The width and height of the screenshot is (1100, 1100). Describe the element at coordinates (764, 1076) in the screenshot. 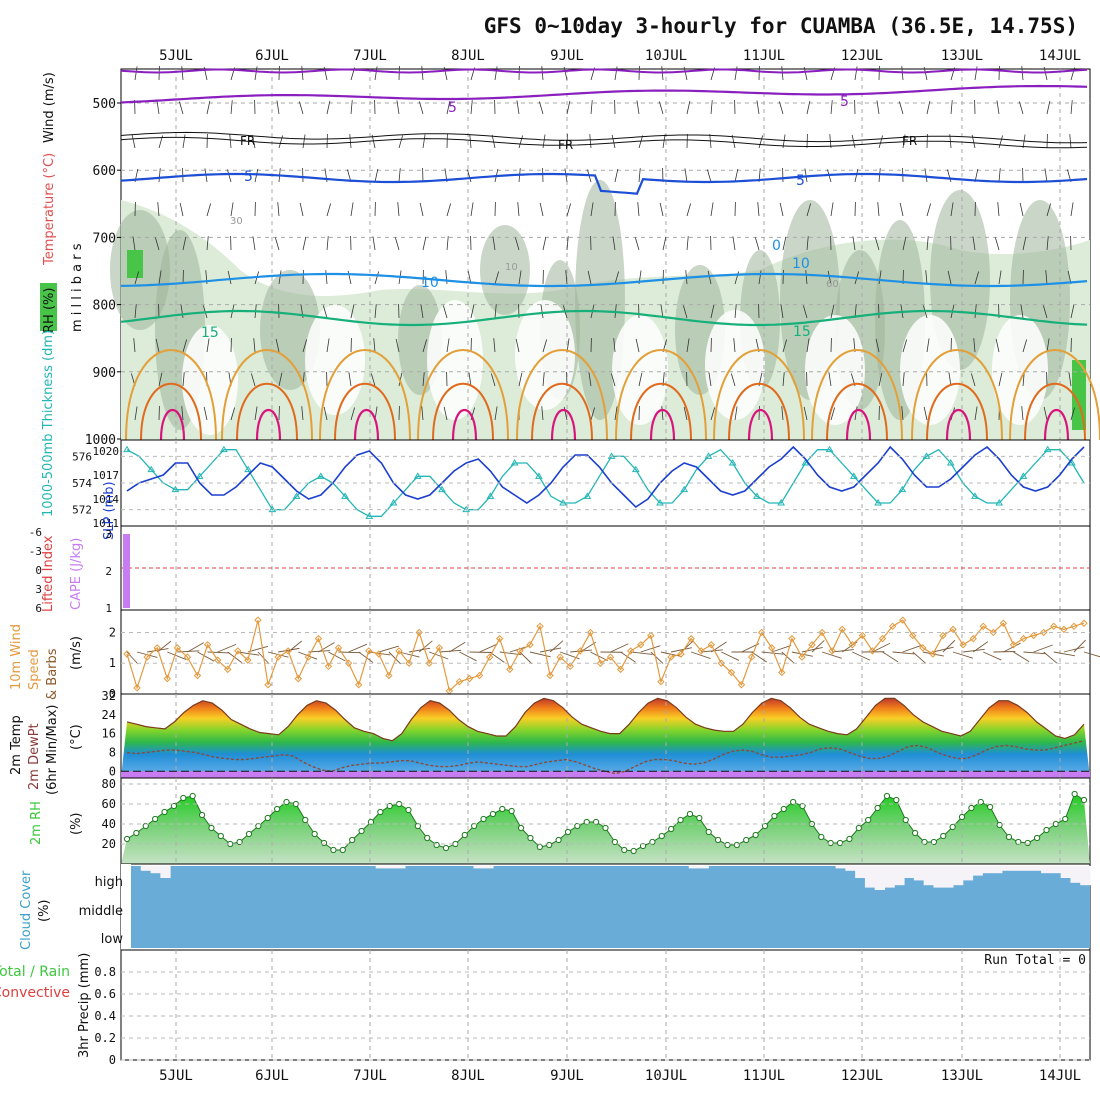

I see `bottom-date-11JUL: 11JUL` at that location.